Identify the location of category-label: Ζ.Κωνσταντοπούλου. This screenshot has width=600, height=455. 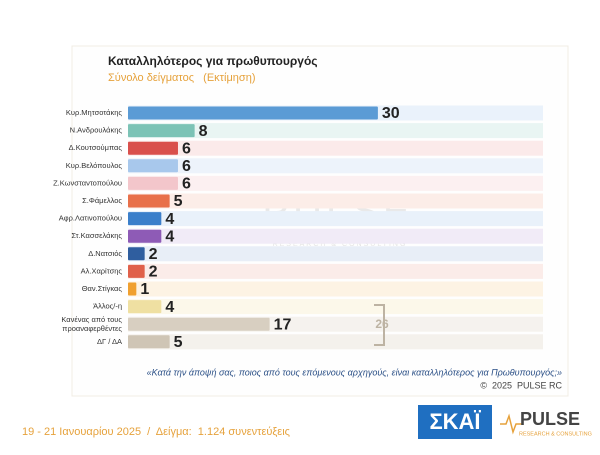
(87, 182).